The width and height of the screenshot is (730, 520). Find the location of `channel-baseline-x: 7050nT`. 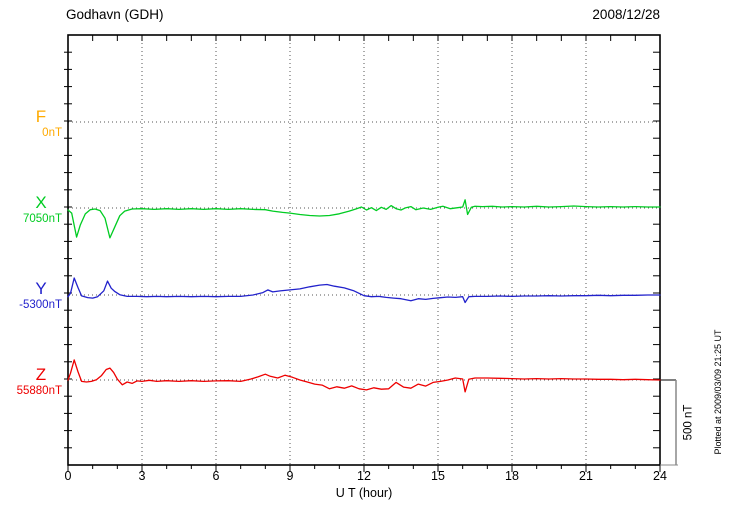

channel-baseline-x: 7050nT is located at coordinates (42, 219).